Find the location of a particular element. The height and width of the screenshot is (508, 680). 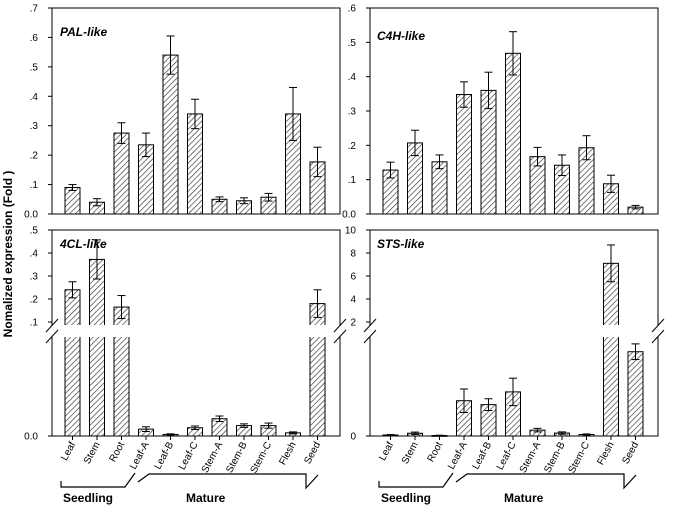

ytick-label-pal-1: .1 is located at coordinates (34, 185).